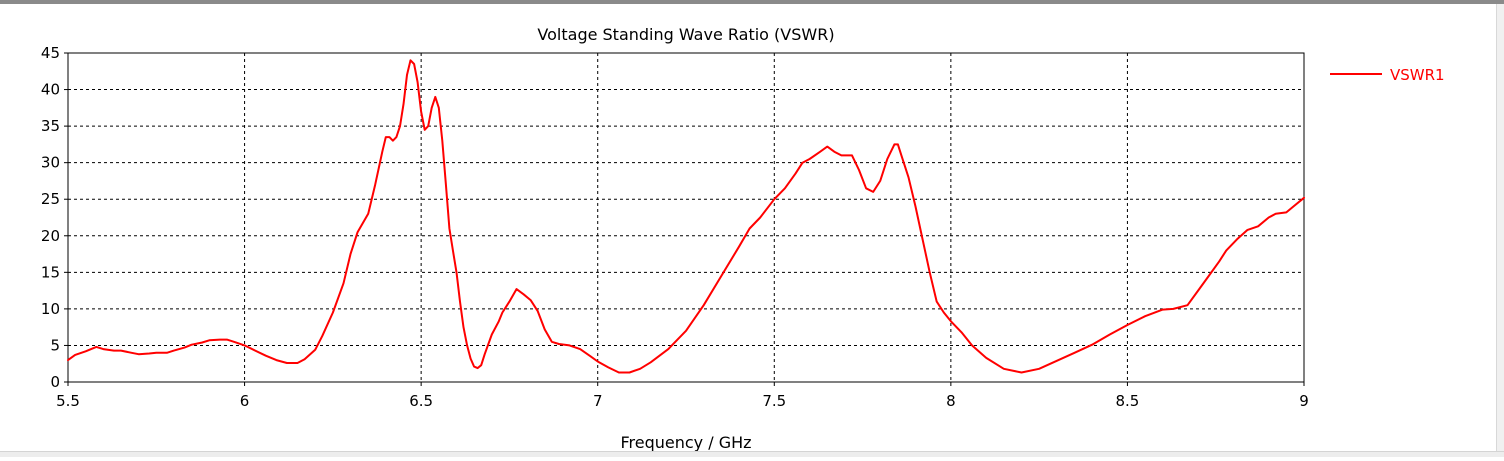 The height and width of the screenshot is (461, 1504). I want to click on y-axis-tick-labels: 0 5 10 15 20 25 30 35 40 45, so click(54, 217).